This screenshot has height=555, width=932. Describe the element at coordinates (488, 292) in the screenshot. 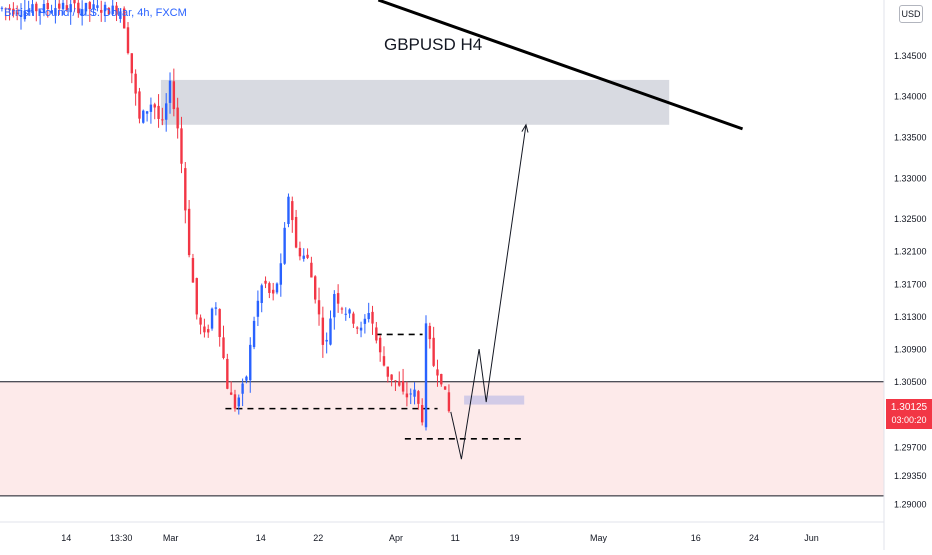

I see `projection-path` at that location.